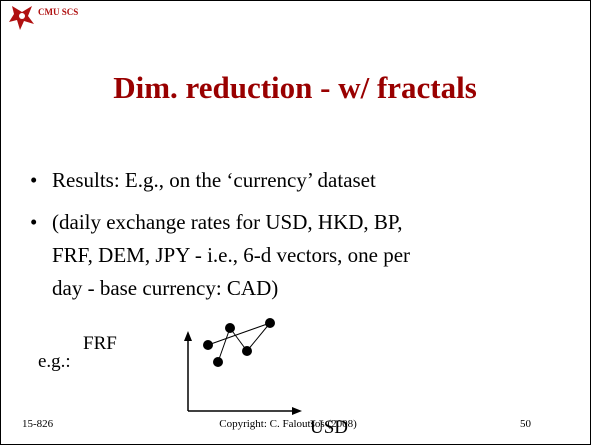 The height and width of the screenshot is (445, 591). Describe the element at coordinates (58, 12) in the screenshot. I see `header-label: CMU SCS` at that location.